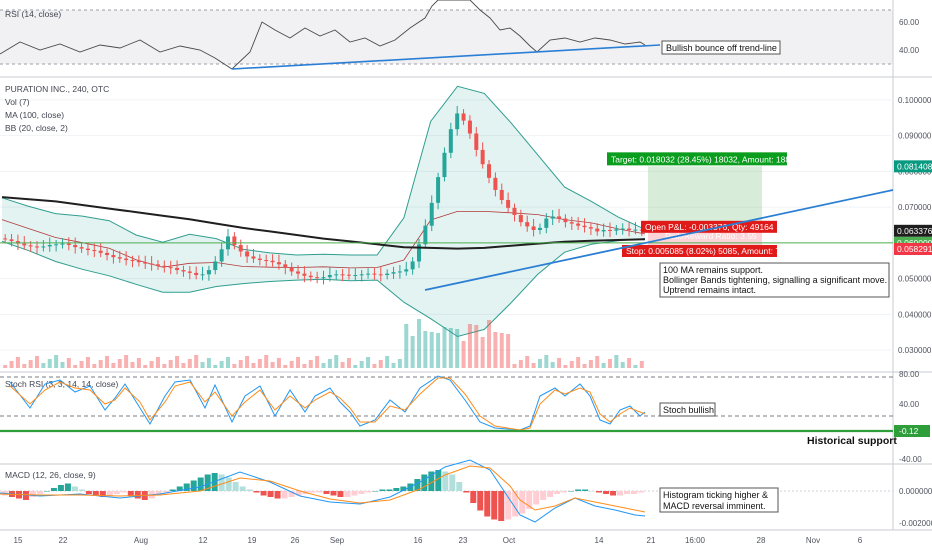 The width and height of the screenshot is (932, 550). Describe the element at coordinates (909, 22) in the screenshot. I see `rsi-axis-label-60: 60.00` at that location.